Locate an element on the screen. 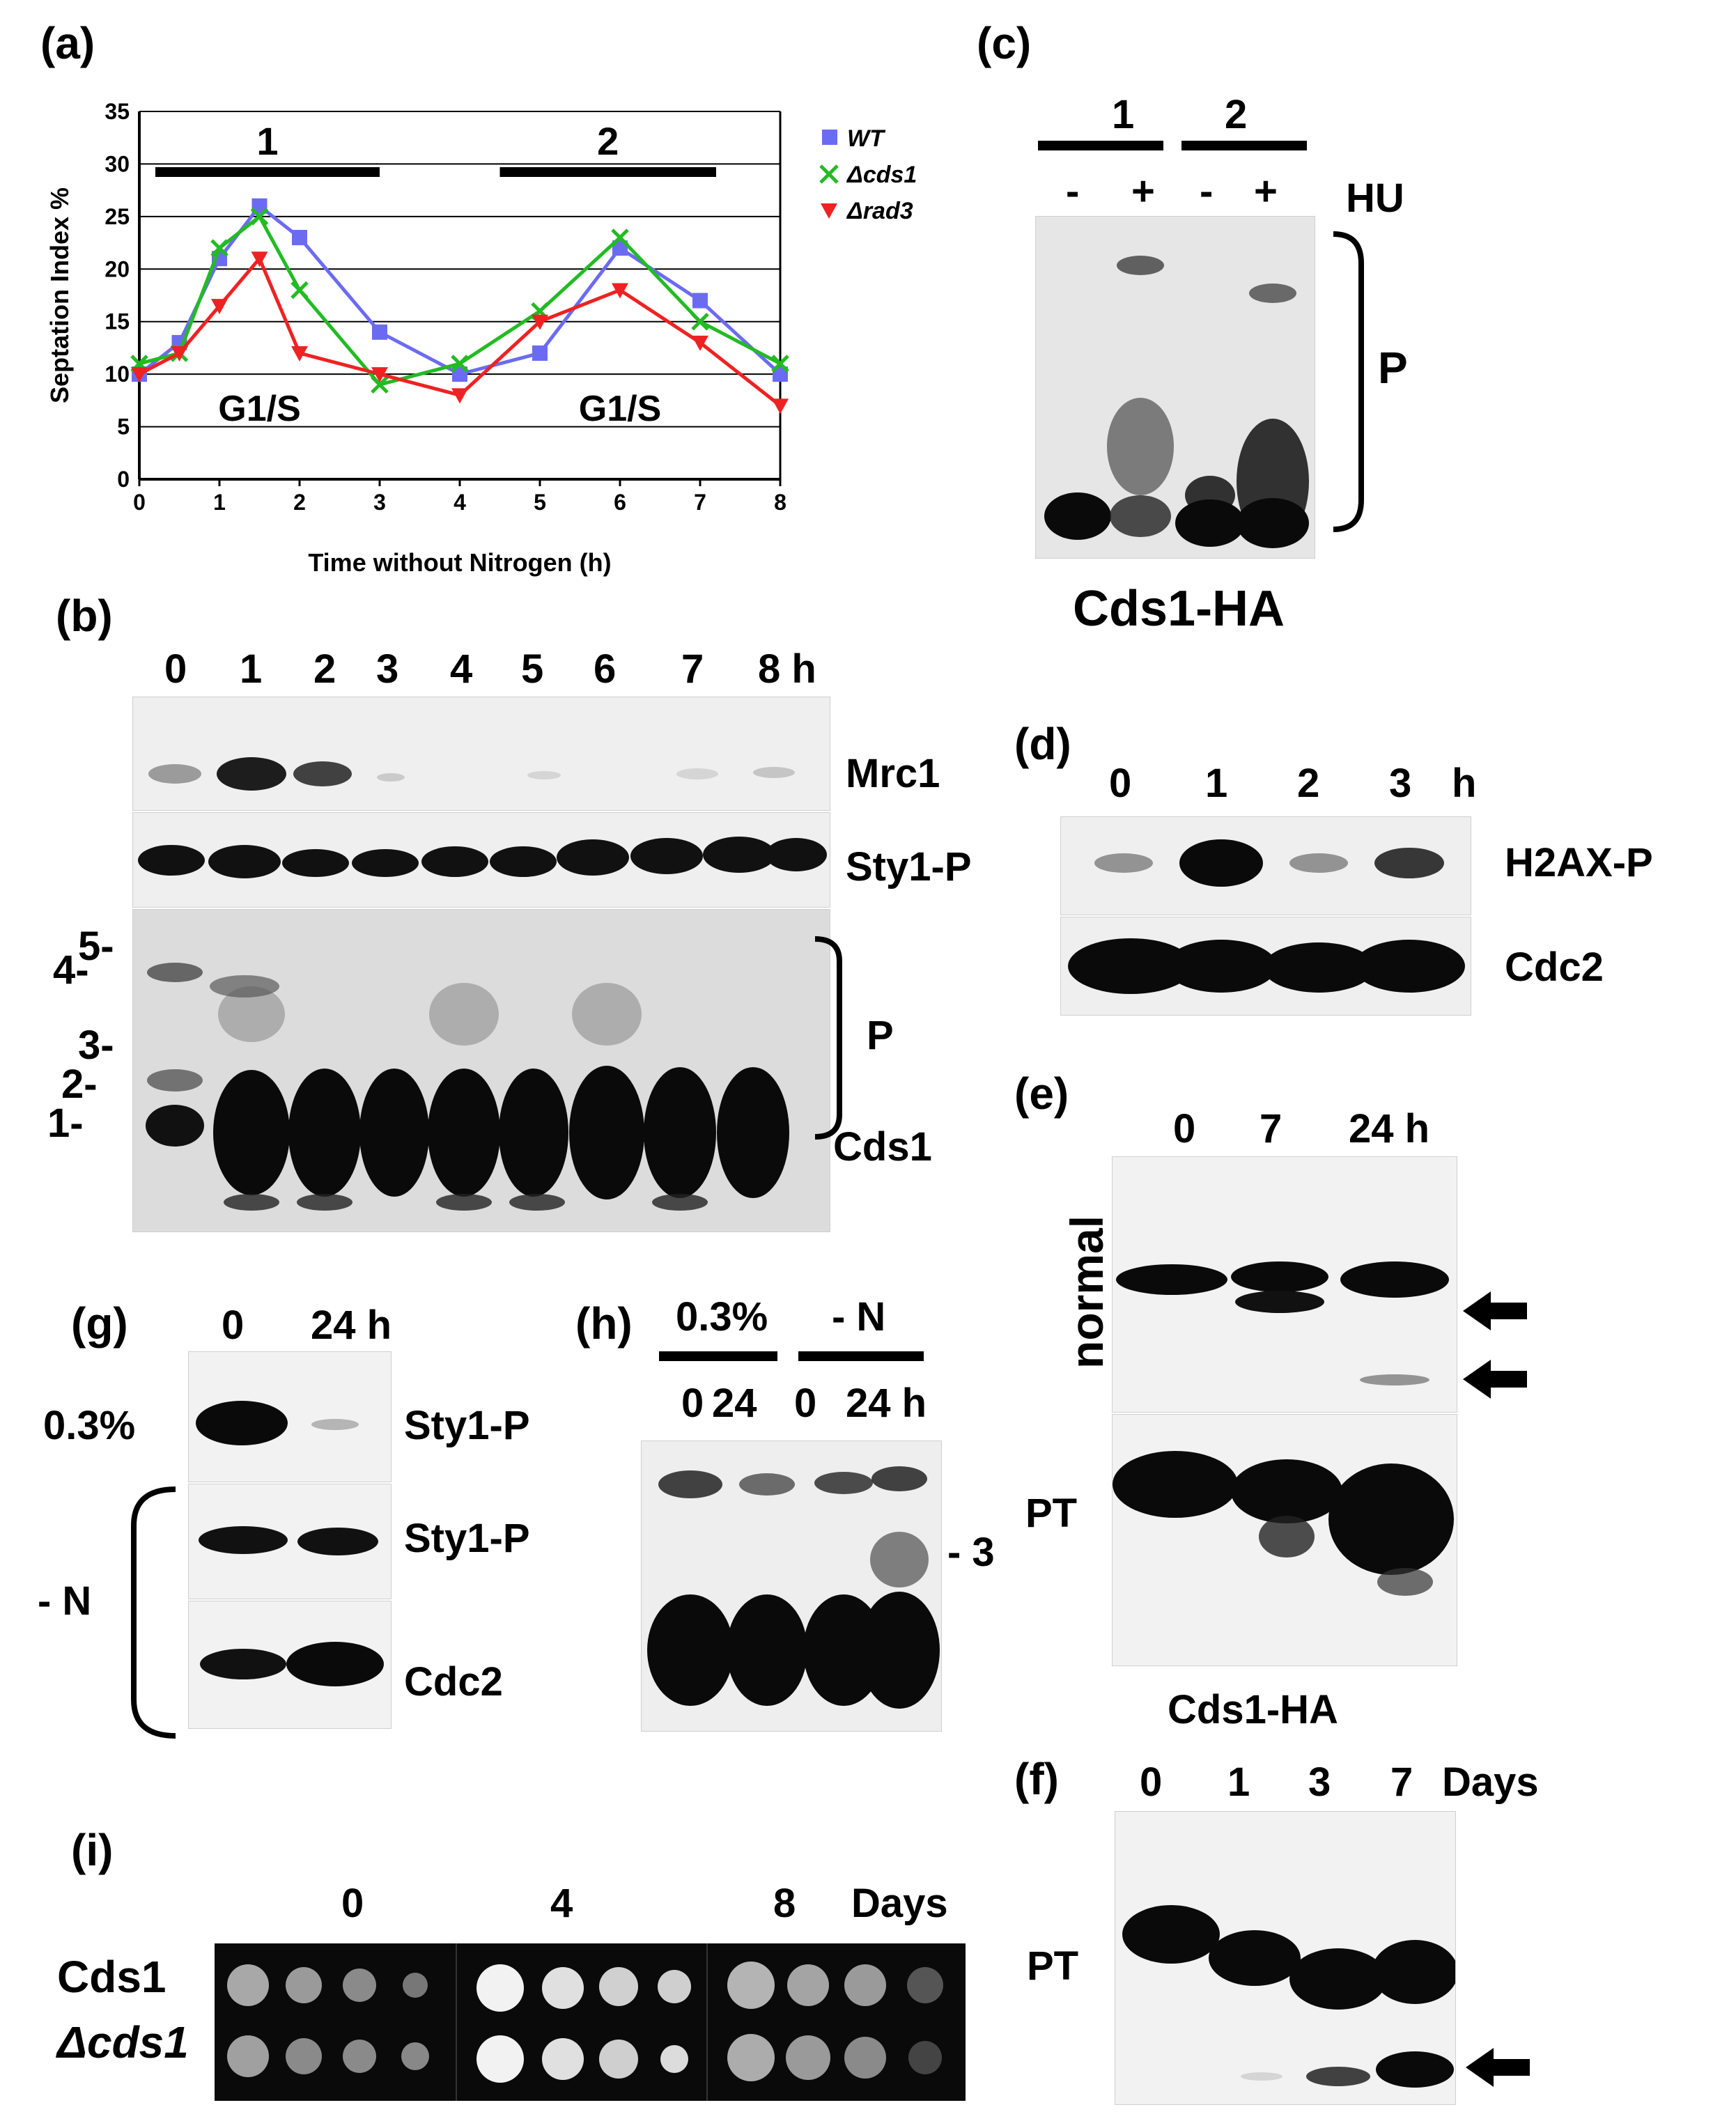 The width and height of the screenshot is (1736, 2128). marker-label: 3- is located at coordinates (96, 1045).